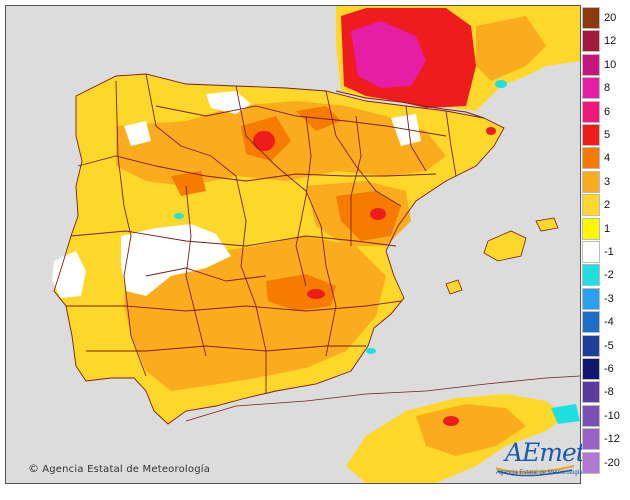  I want to click on legend-label: -1, so click(609, 252).